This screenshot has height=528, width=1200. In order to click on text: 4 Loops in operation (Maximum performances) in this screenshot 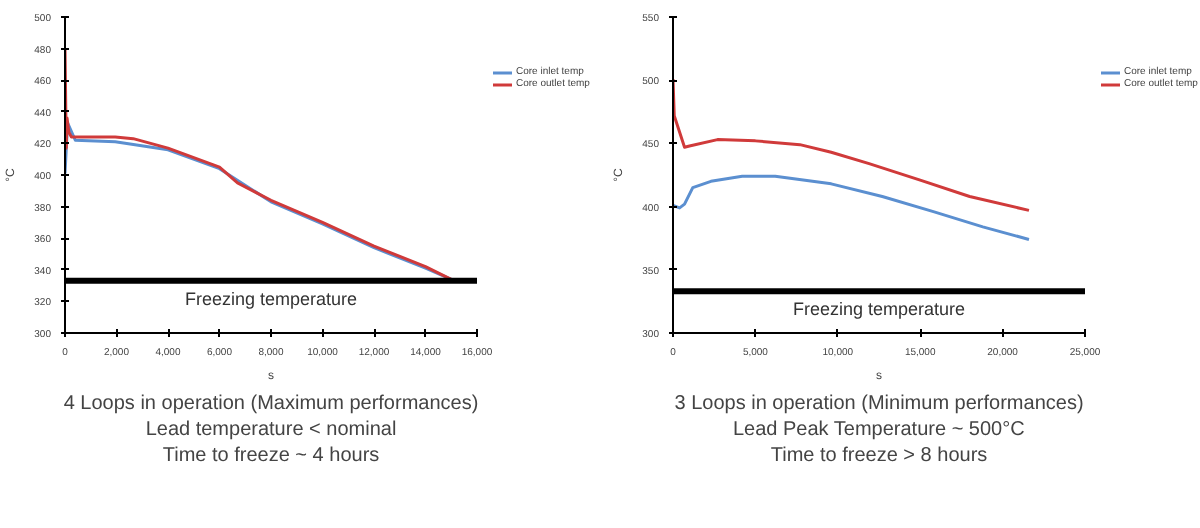, I will do `click(271, 404)`.